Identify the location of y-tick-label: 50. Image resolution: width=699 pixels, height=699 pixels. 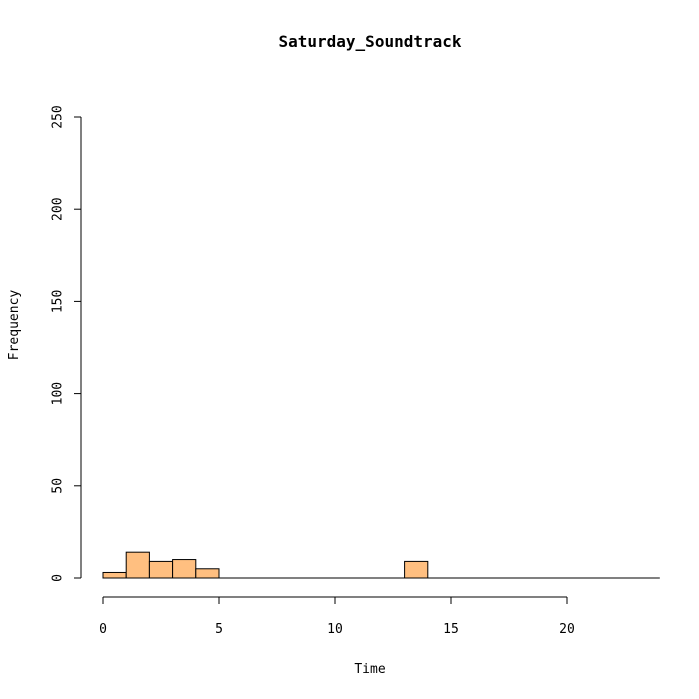
(58, 486).